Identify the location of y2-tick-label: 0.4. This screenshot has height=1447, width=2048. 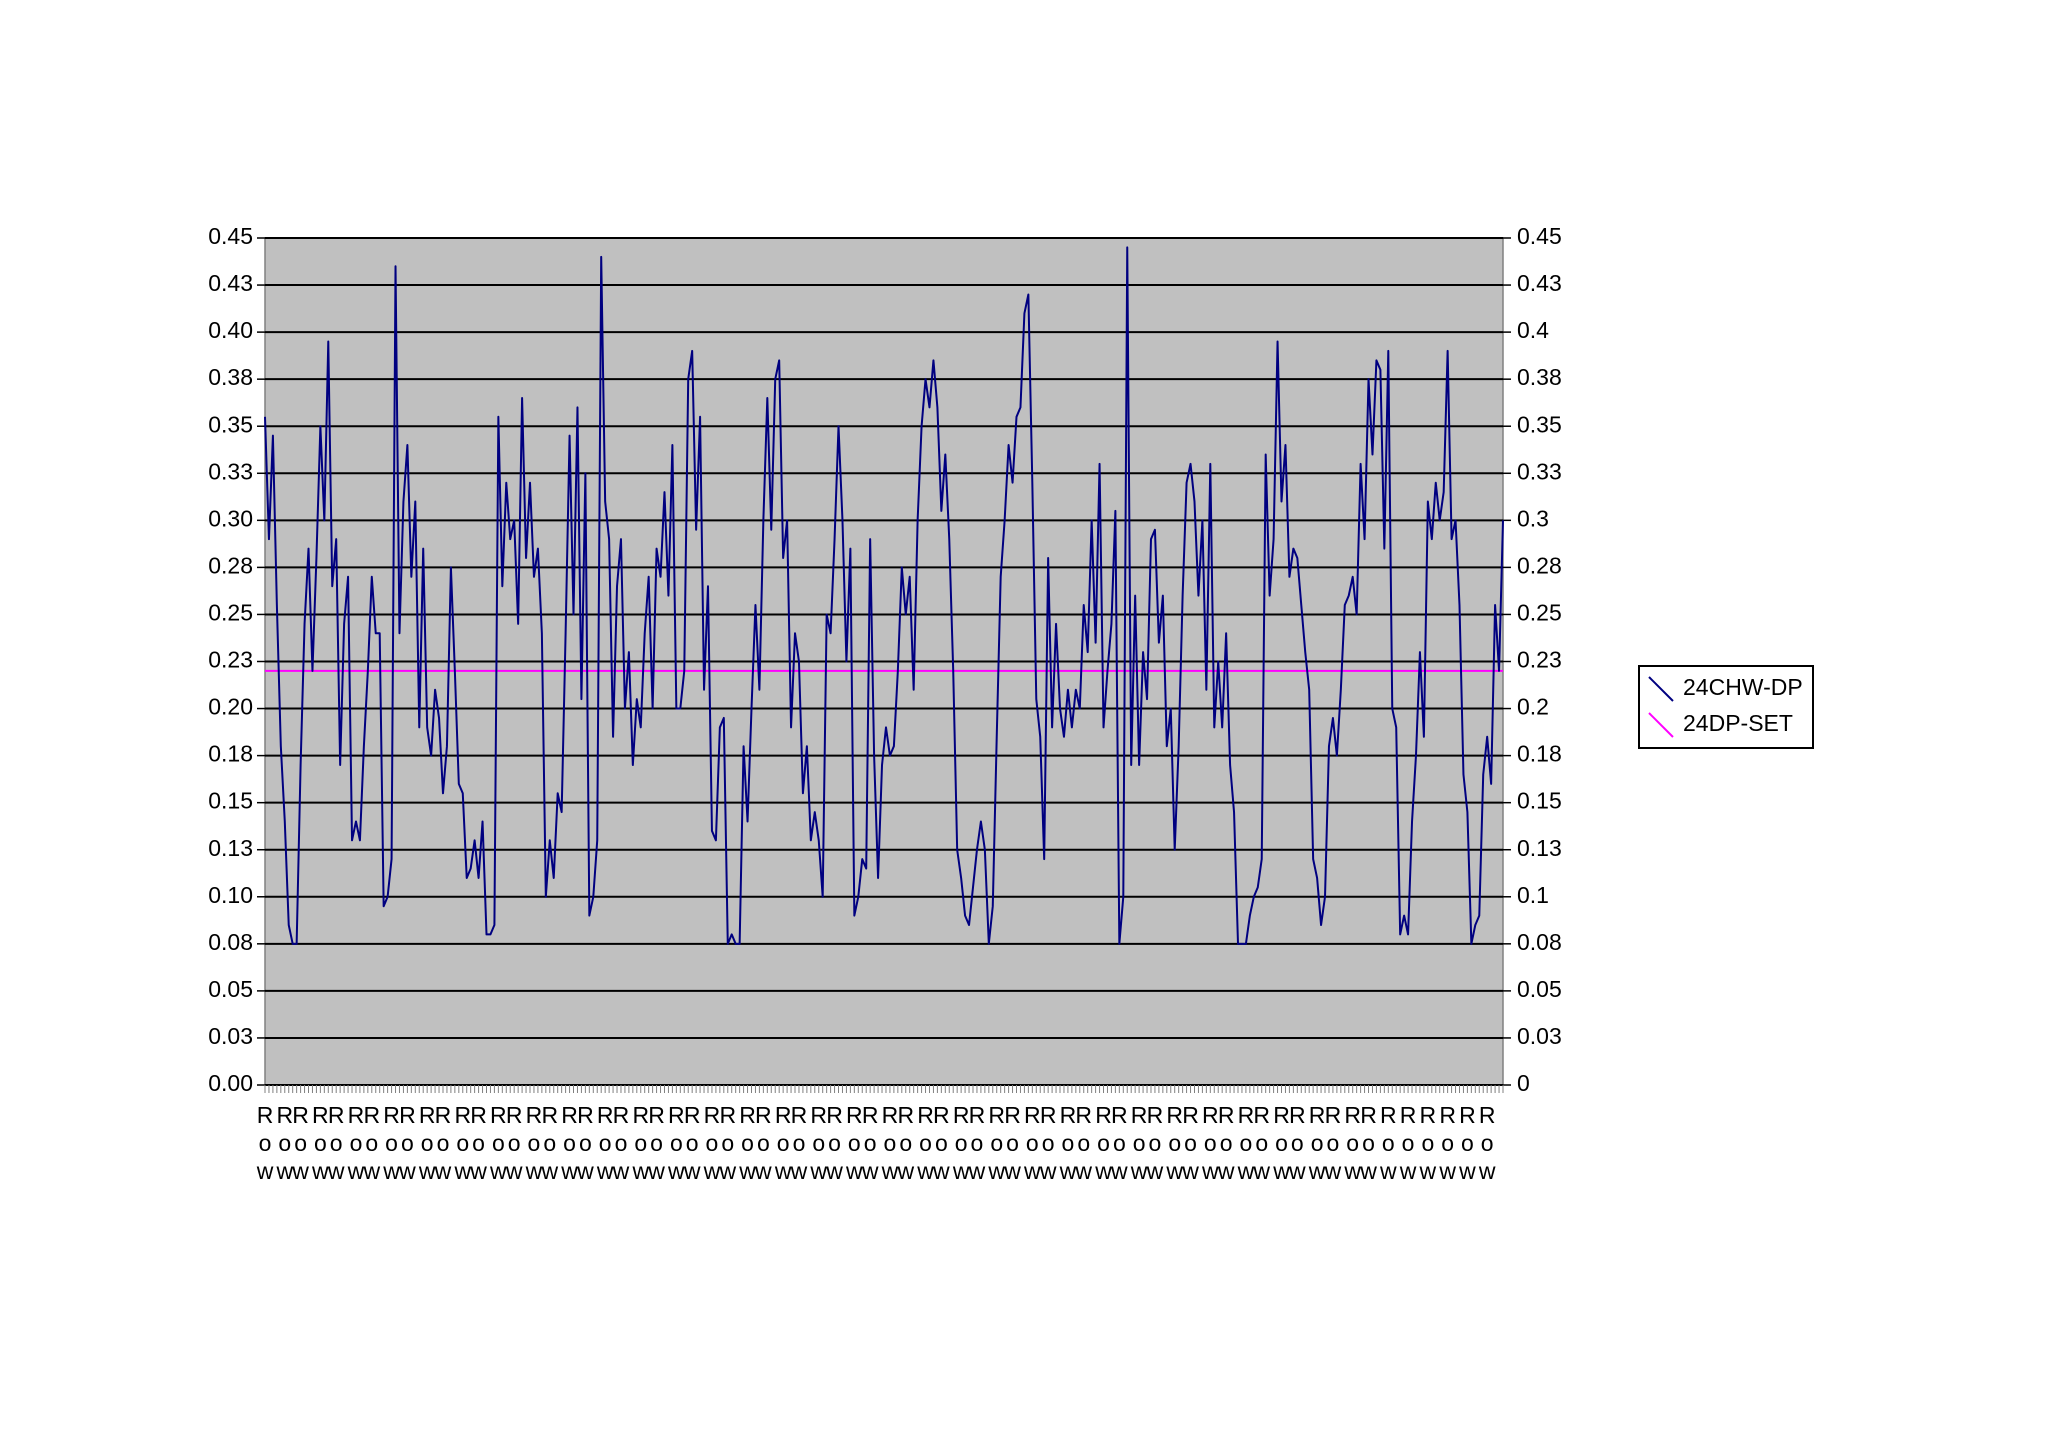
(1533, 330).